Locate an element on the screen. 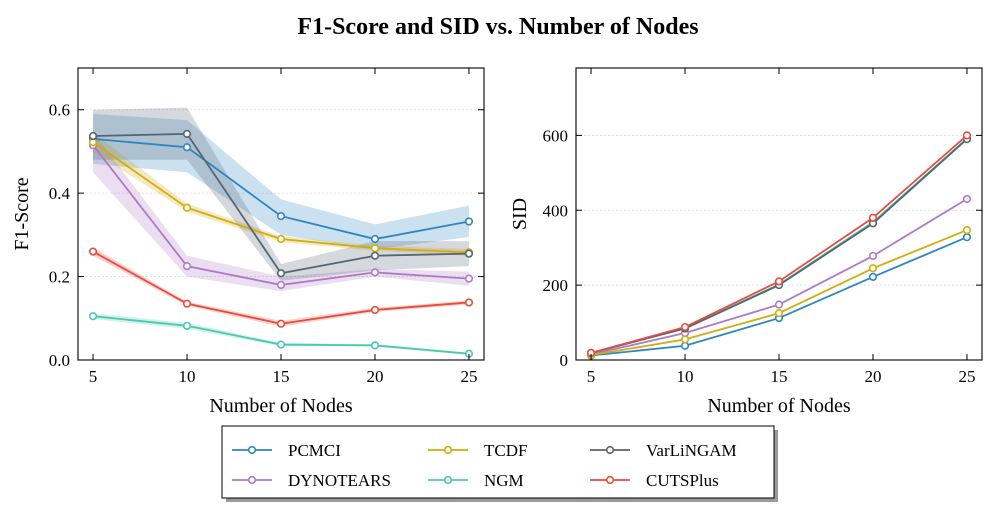 Image resolution: width=996 pixels, height=520 pixels. y-tick-label: 0.6 is located at coordinates (59, 110).